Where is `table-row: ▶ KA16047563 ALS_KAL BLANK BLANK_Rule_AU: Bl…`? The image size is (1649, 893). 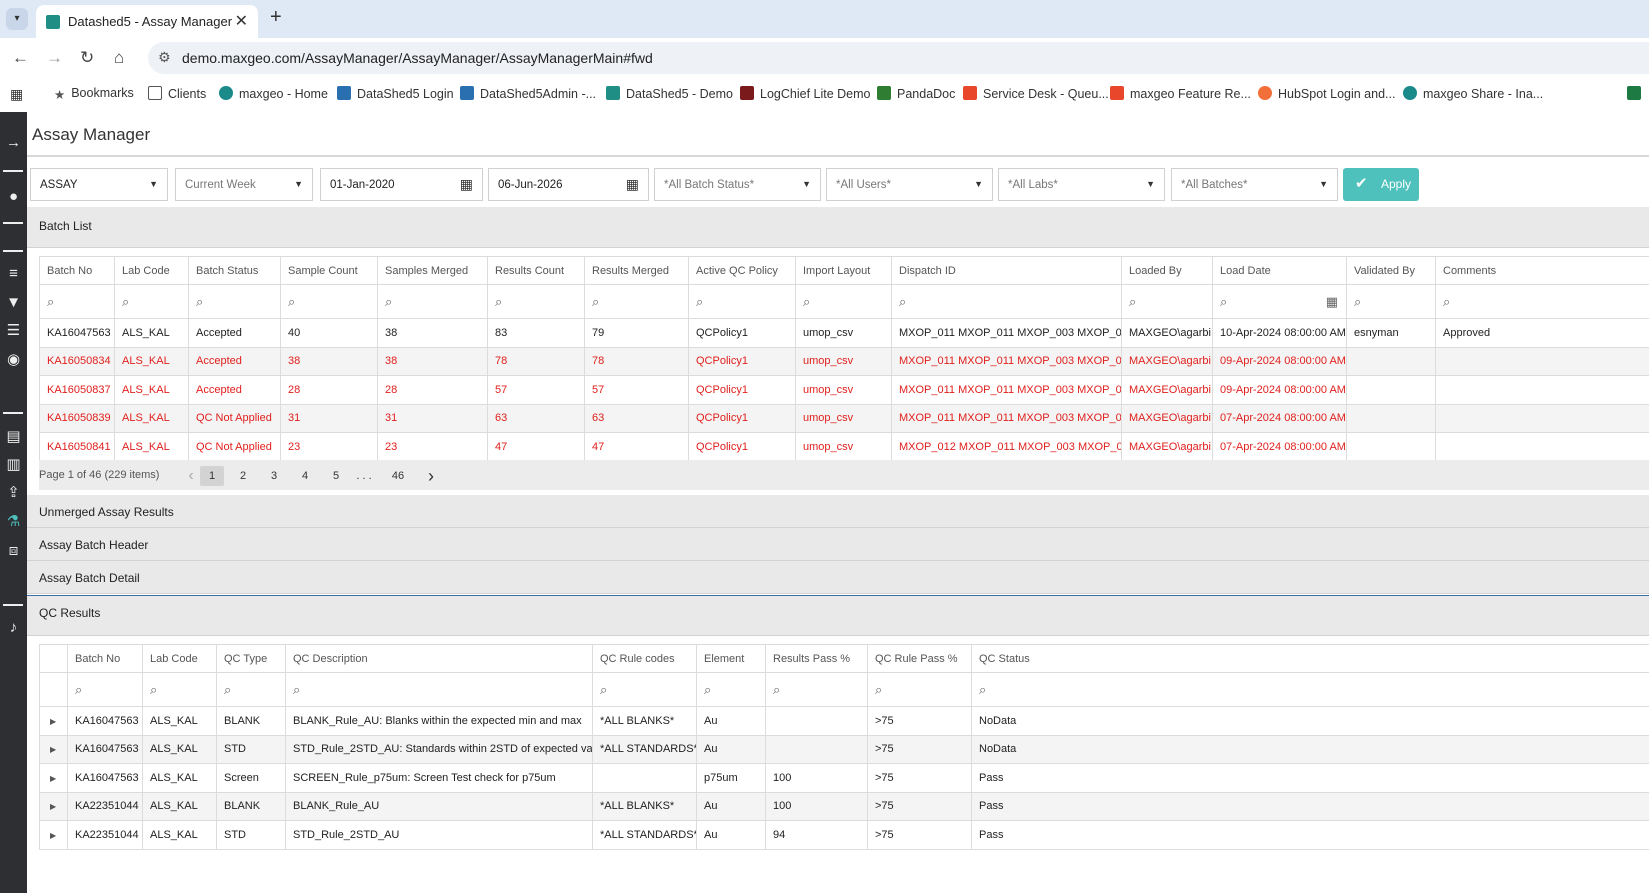 table-row: ▶ KA16047563 ALS_KAL BLANK BLANK_Rule_AU: Bl… is located at coordinates (844, 721).